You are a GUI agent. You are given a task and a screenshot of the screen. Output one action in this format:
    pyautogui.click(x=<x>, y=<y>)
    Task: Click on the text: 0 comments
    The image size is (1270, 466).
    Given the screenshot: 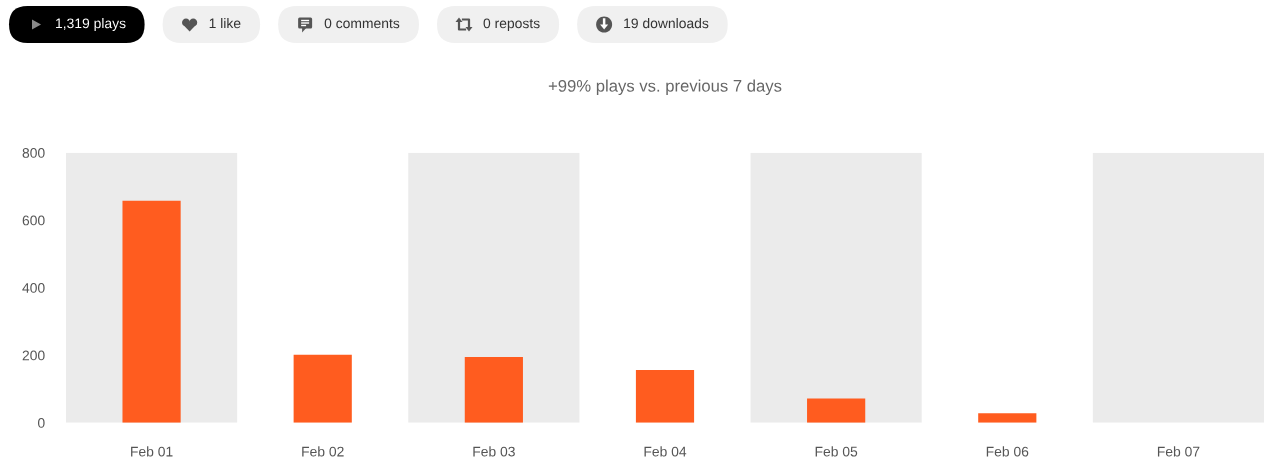 What is the action you would take?
    pyautogui.click(x=362, y=23)
    